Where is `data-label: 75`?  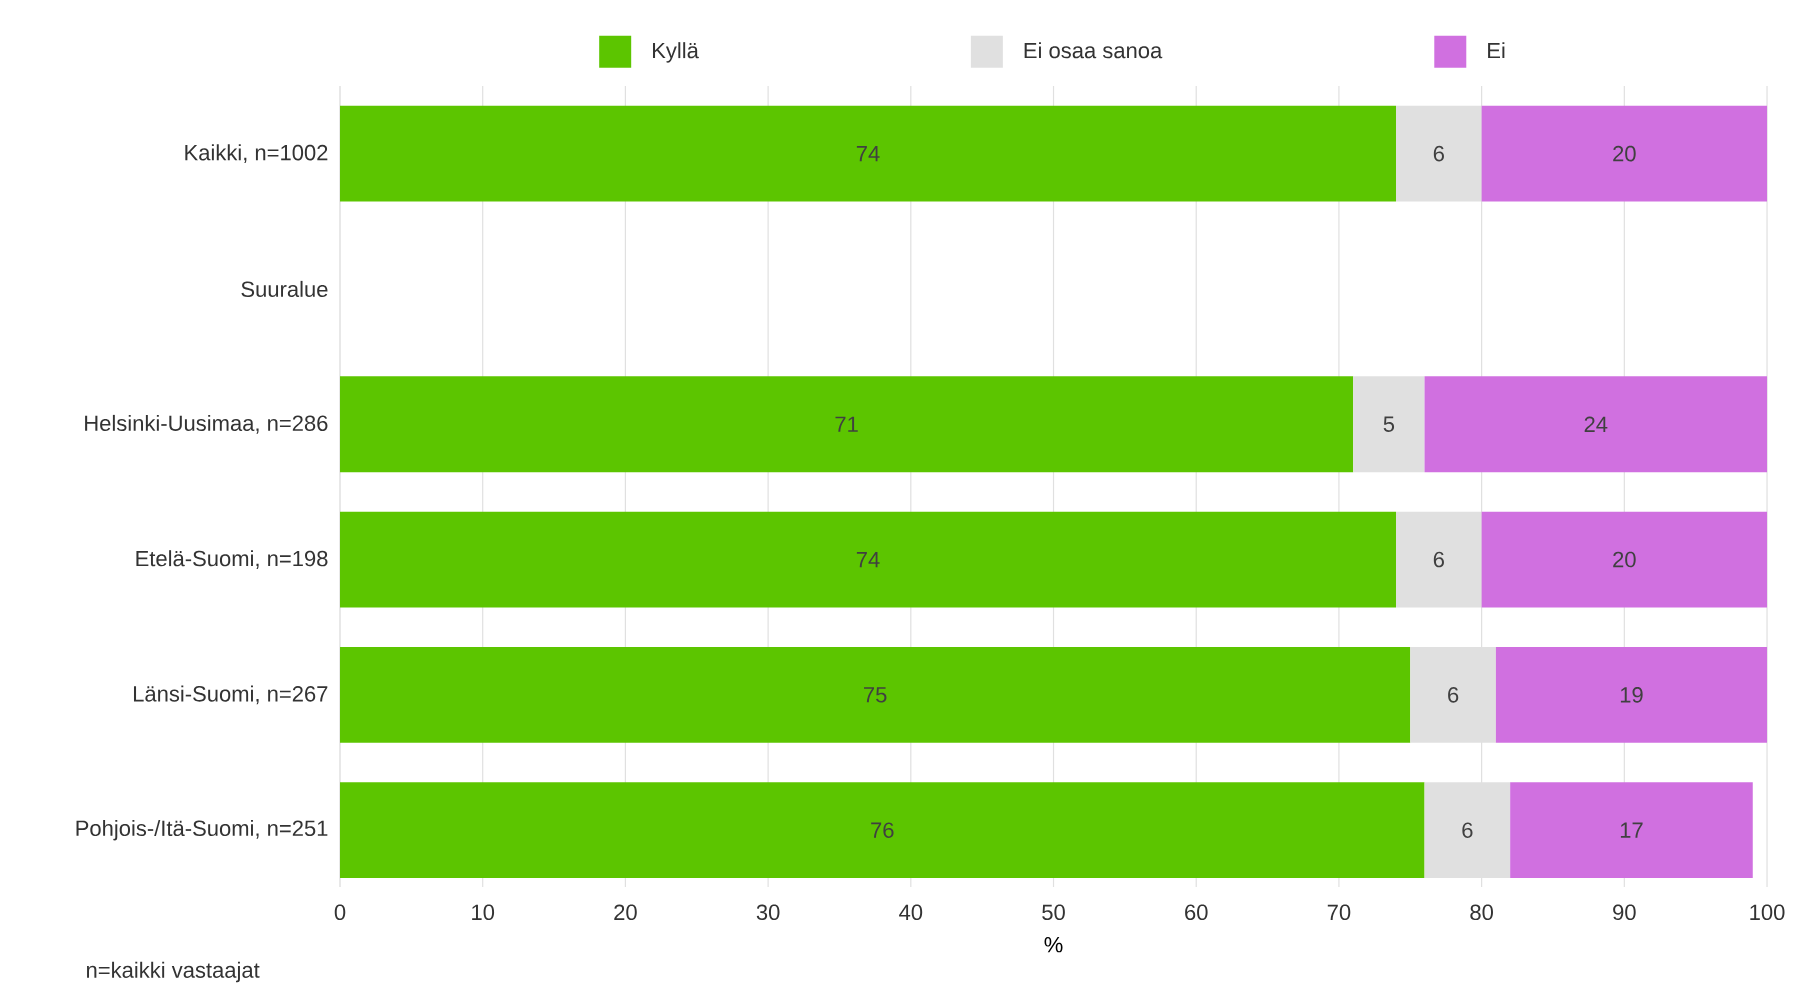
data-label: 75 is located at coordinates (875, 695).